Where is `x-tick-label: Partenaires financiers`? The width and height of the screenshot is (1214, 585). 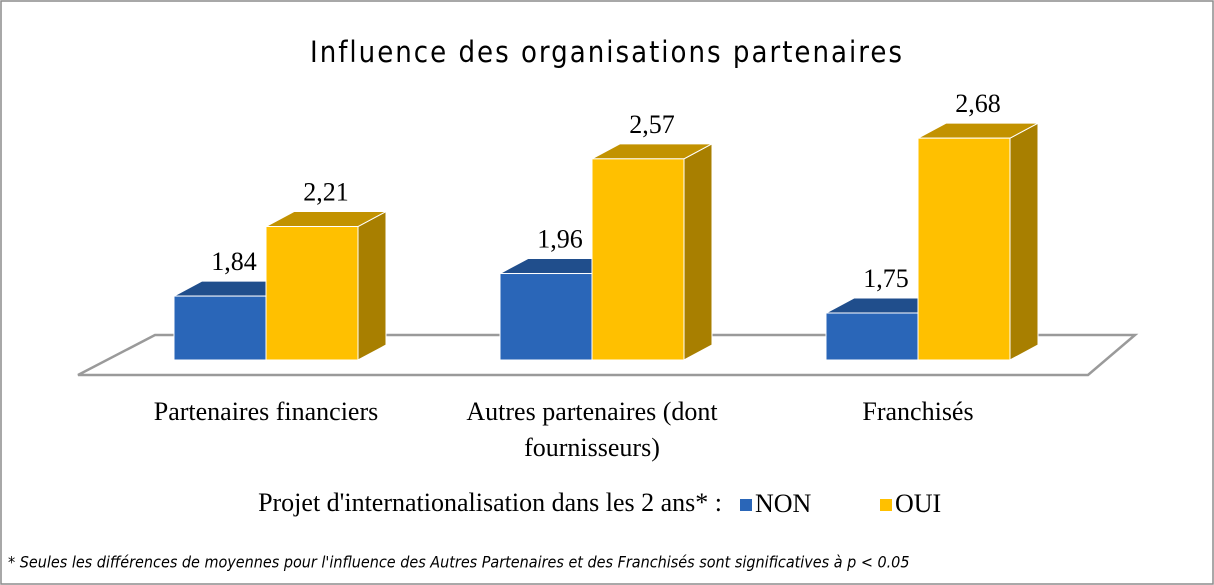 x-tick-label: Partenaires financiers is located at coordinates (266, 411).